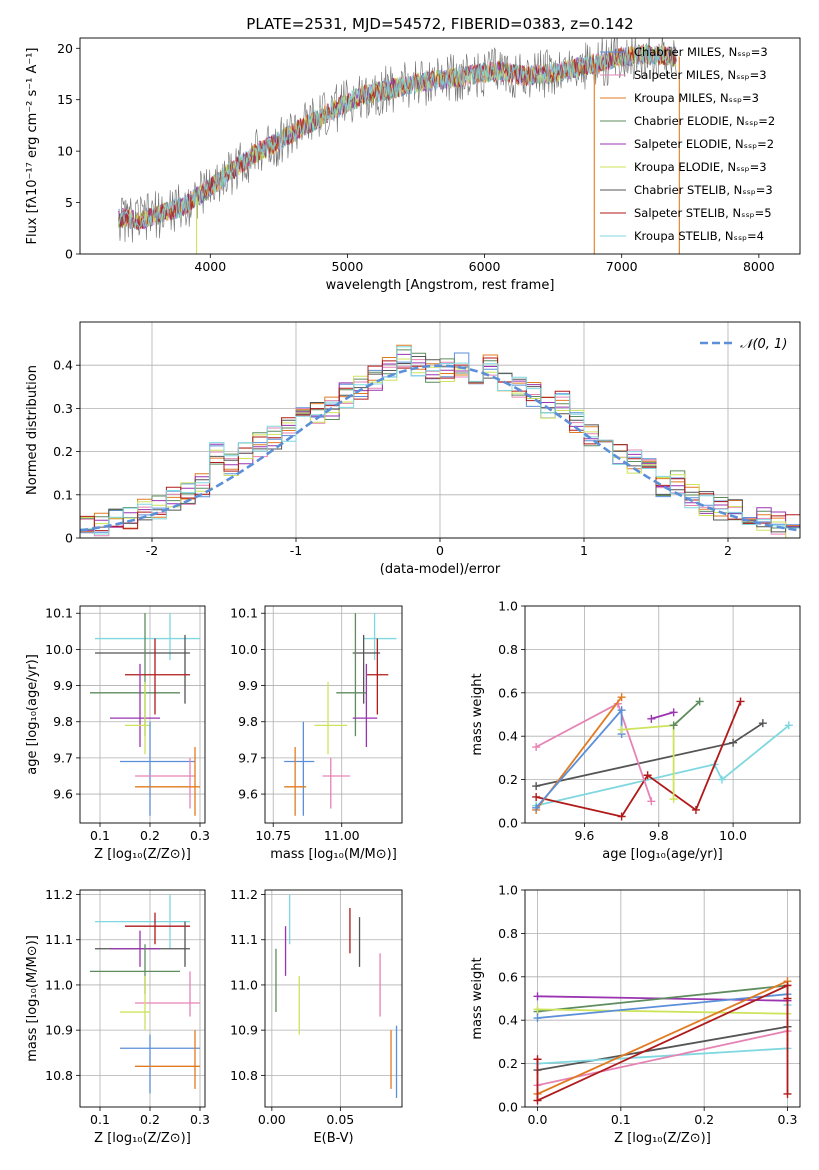 Image resolution: width=819 pixels, height=1170 pixels. Describe the element at coordinates (59, 984) in the screenshot. I see `mass-vs-Z-ytick-label: 11.0` at that location.